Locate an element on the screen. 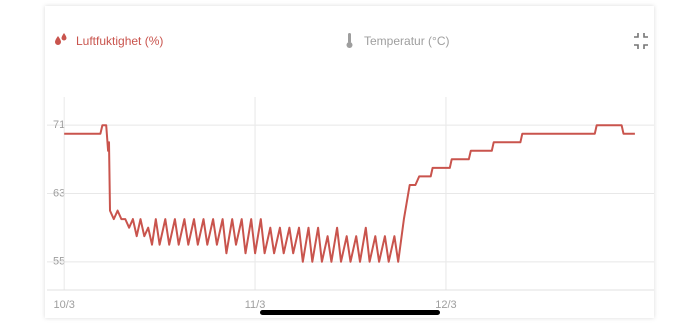  y-tick-label: 63 is located at coordinates (59, 193).